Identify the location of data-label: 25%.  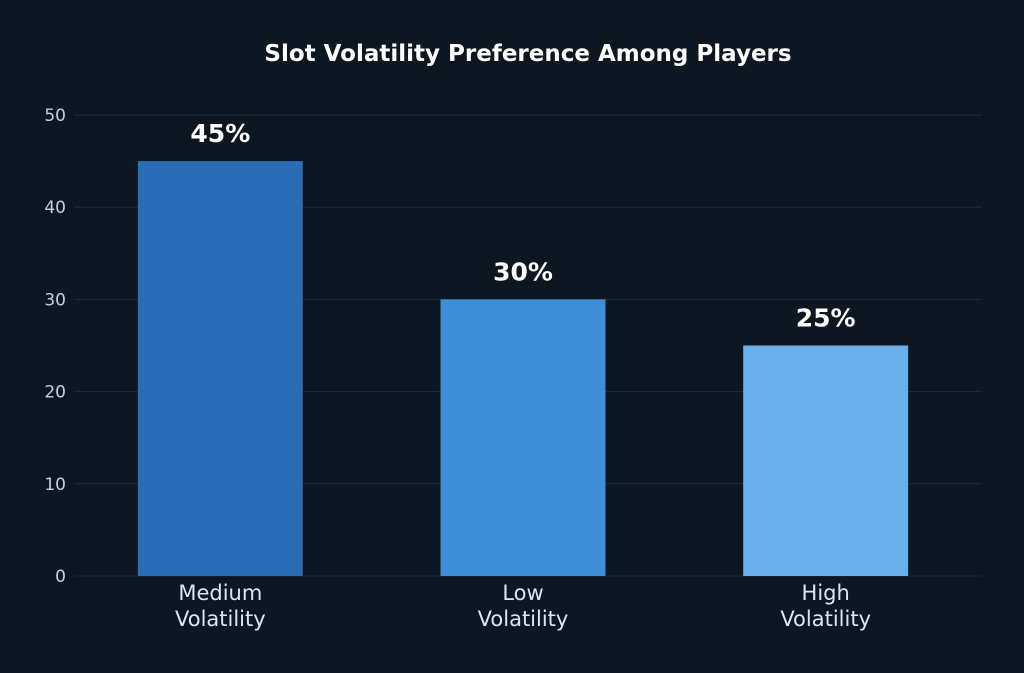
(826, 318).